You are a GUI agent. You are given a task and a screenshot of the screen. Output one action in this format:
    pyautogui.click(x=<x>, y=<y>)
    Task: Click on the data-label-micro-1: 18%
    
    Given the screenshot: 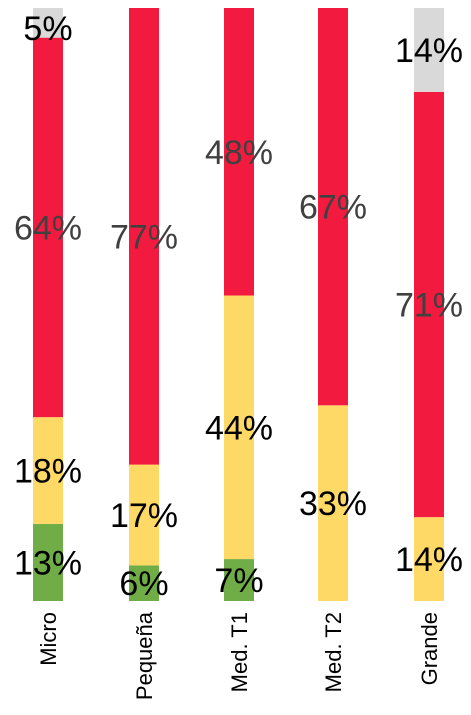 What is the action you would take?
    pyautogui.click(x=48, y=472)
    